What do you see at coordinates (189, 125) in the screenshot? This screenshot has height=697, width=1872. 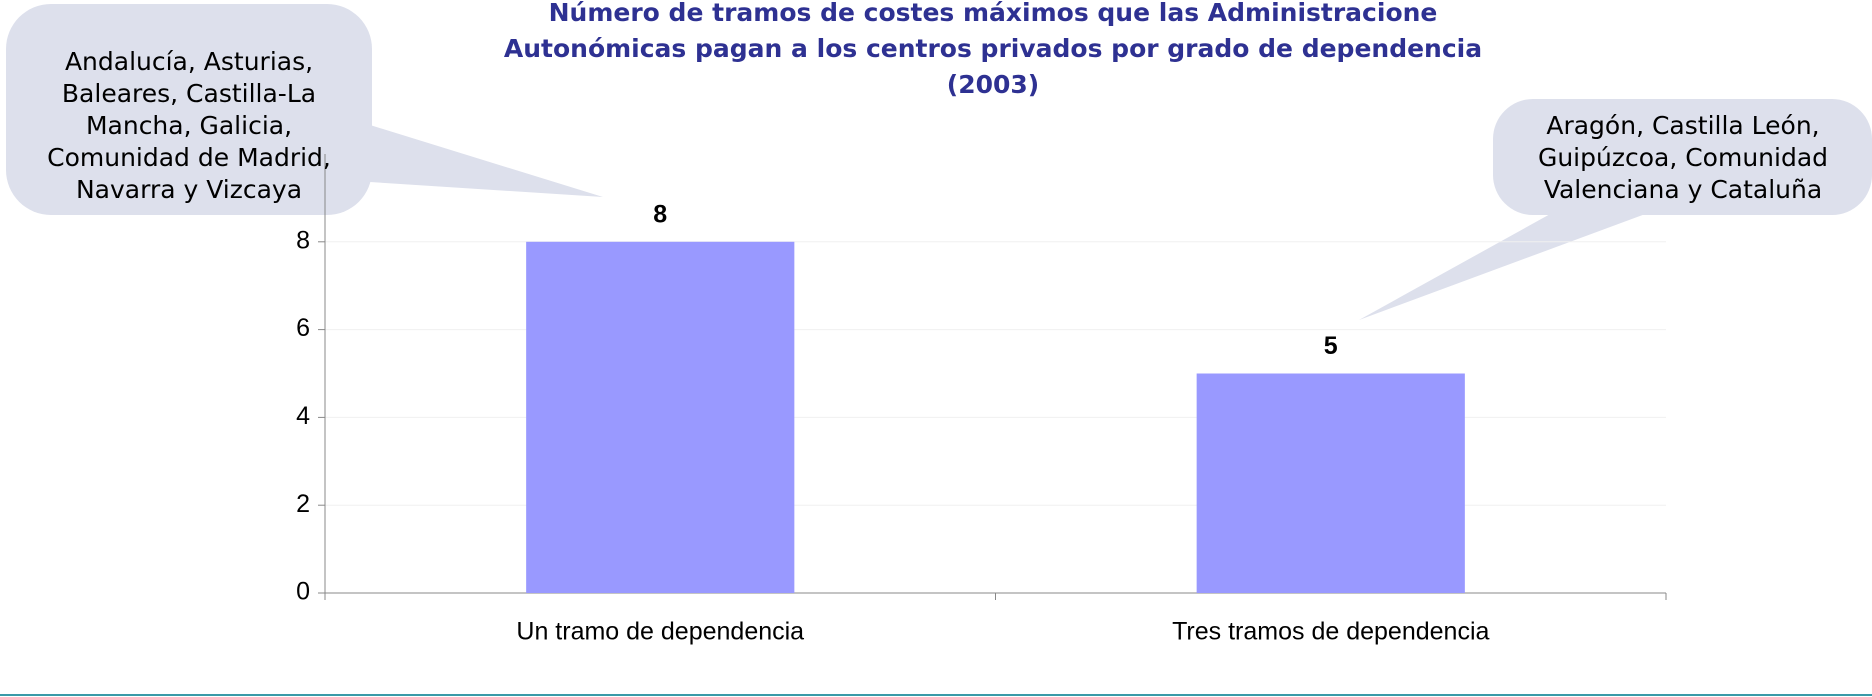 I see `annotation: Mancha, Galicia,` at bounding box center [189, 125].